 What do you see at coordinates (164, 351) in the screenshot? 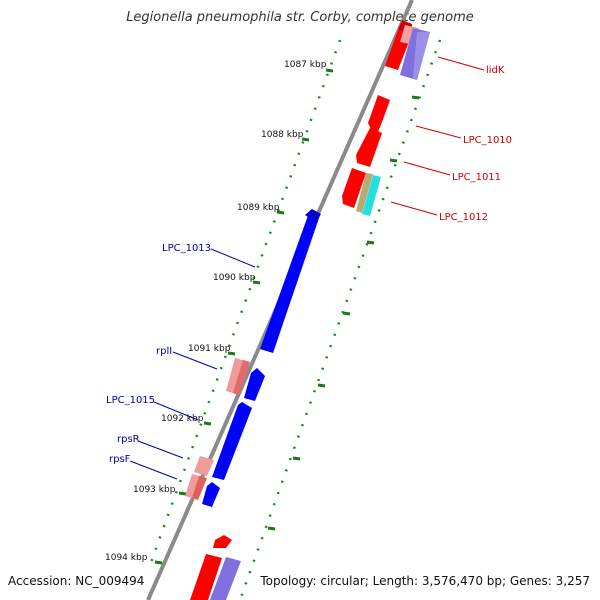
I see `gene-label-rpli: rplI` at bounding box center [164, 351].